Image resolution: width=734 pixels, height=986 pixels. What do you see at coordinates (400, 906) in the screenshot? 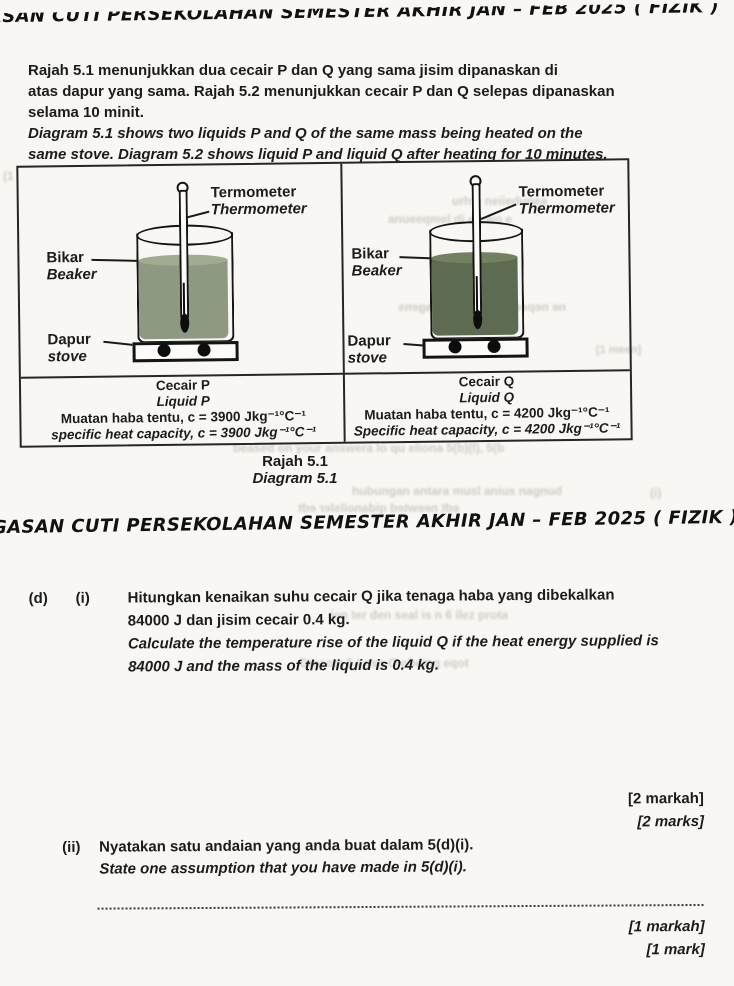
I see `answer-line` at bounding box center [400, 906].